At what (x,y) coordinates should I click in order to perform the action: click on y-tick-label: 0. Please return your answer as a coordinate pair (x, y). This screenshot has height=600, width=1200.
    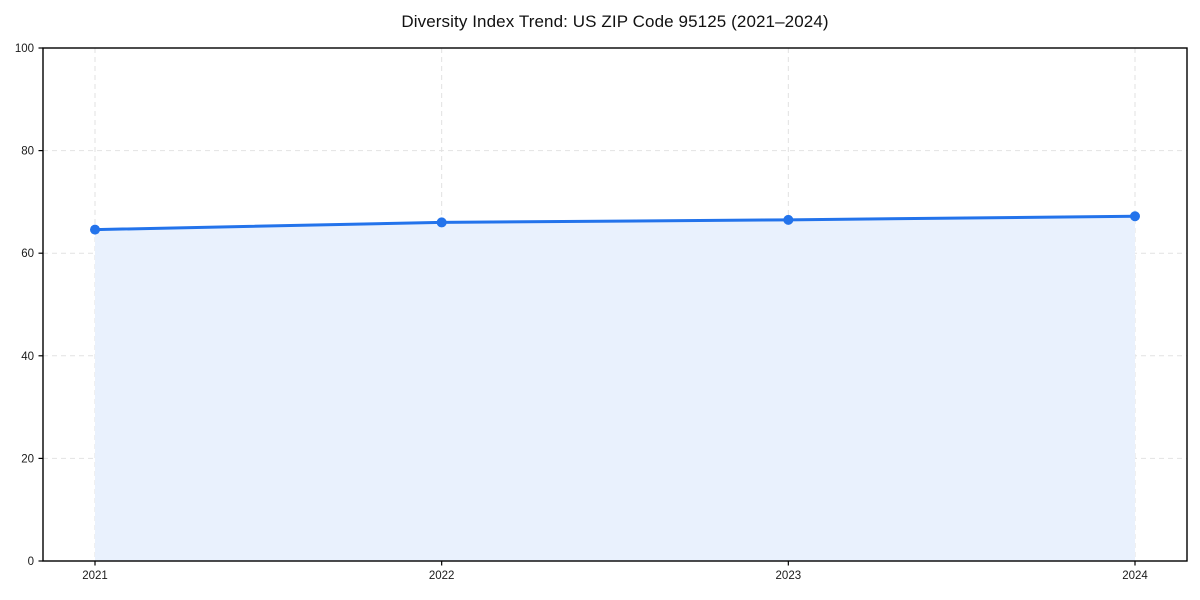
    Looking at the image, I should click on (31, 562).